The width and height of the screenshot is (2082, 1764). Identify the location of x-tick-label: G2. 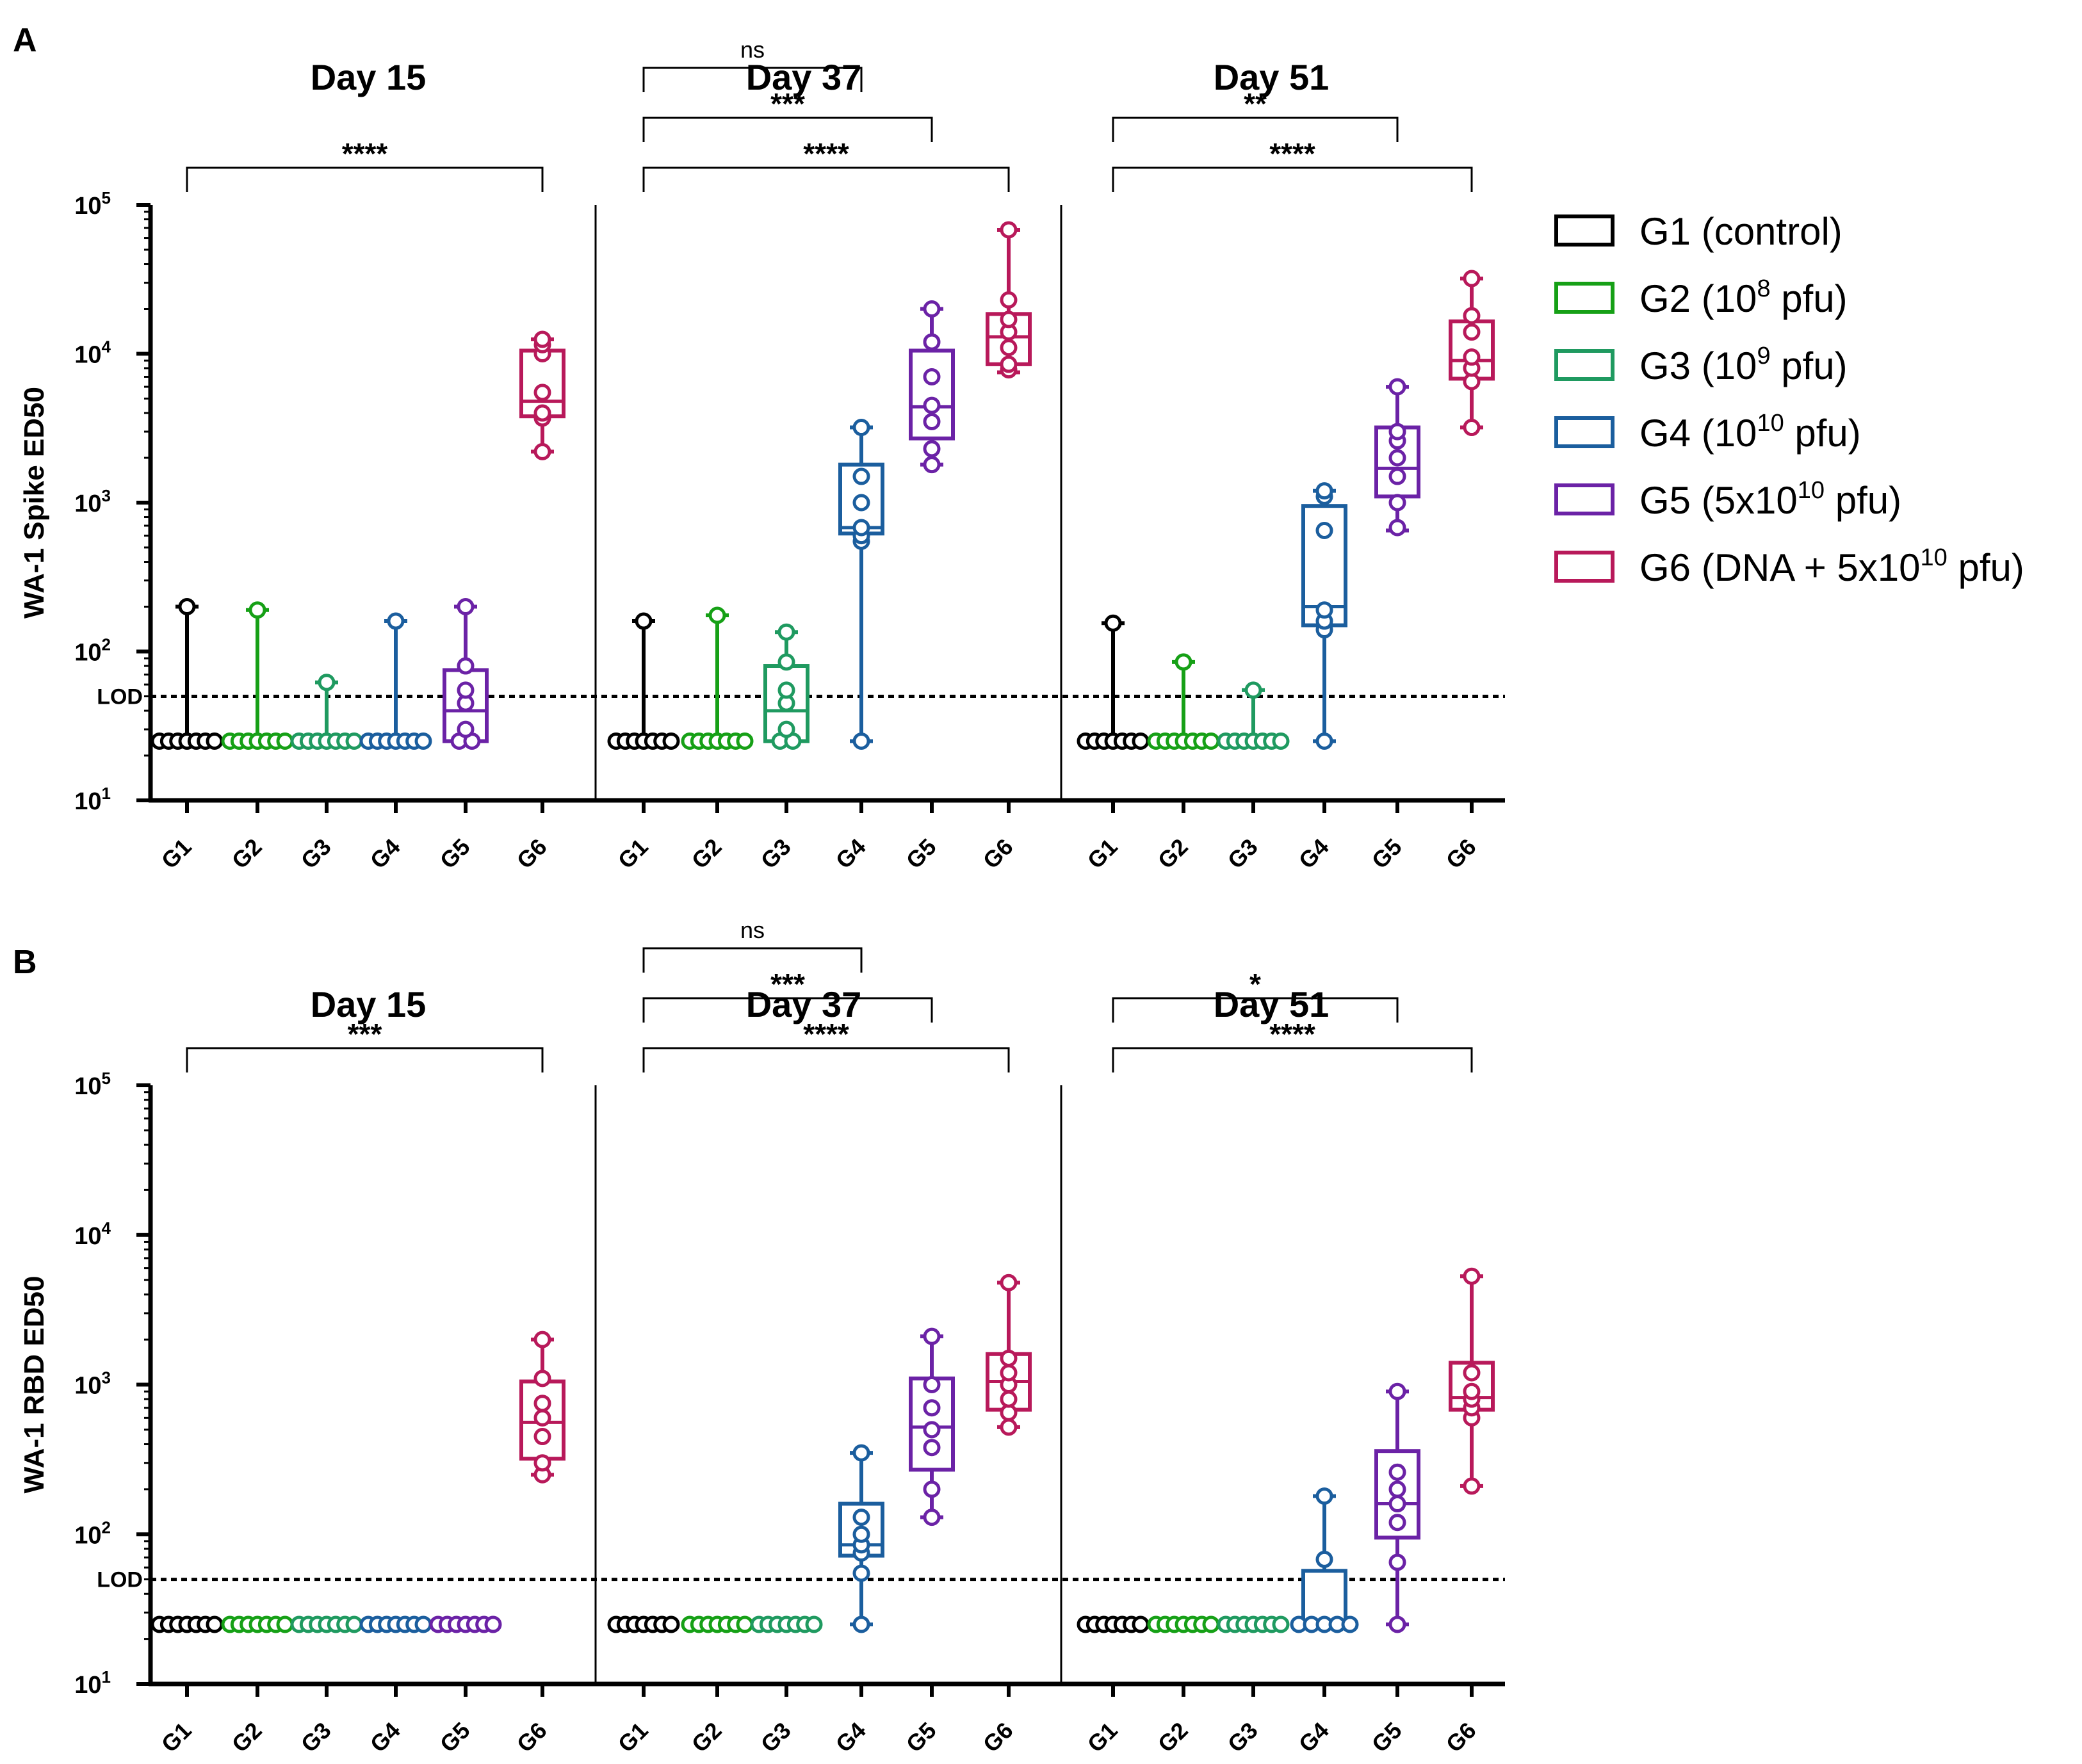
(247, 854).